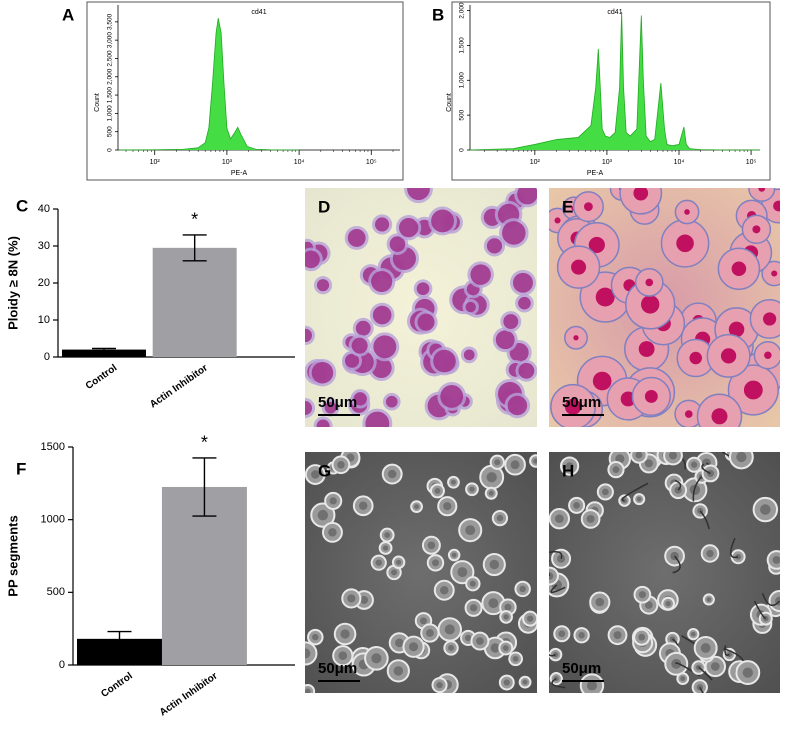  What do you see at coordinates (204, 443) in the screenshot?
I see `annotation: *` at bounding box center [204, 443].